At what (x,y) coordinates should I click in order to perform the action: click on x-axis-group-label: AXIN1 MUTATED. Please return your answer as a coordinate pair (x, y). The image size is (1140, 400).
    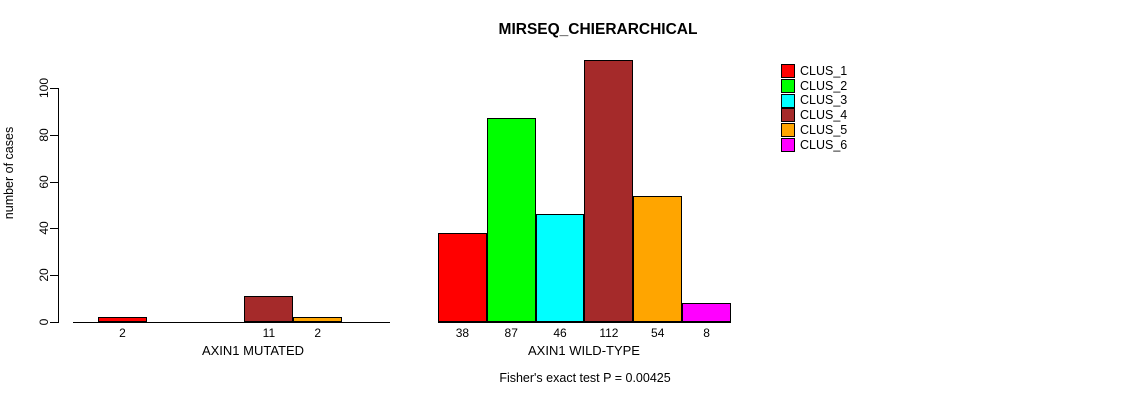
    Looking at the image, I should click on (253, 350).